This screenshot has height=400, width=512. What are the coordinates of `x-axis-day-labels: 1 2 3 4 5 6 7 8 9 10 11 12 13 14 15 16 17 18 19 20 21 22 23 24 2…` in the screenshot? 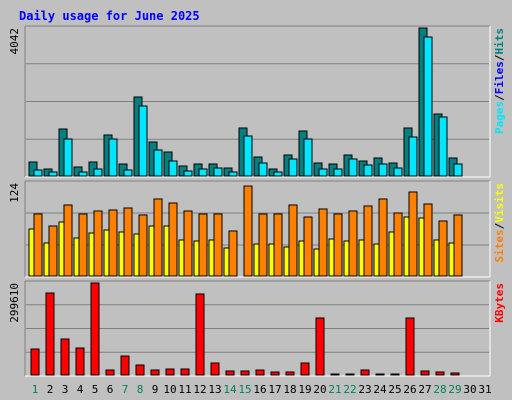 It's located at (262, 389).